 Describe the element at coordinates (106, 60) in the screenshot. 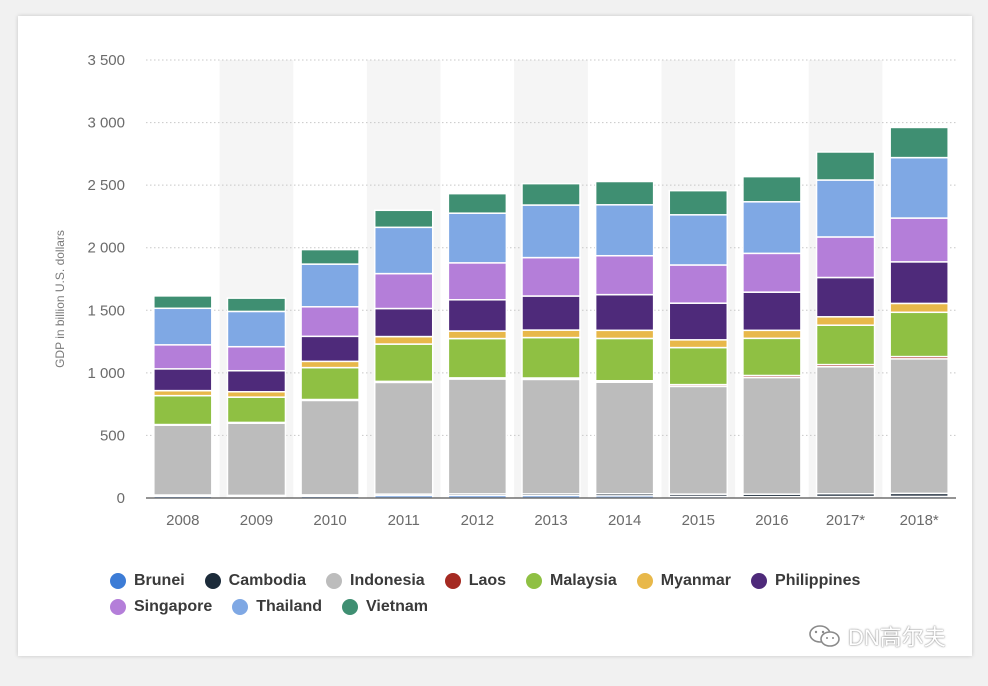

I see `y-tick-label: 3 500` at that location.